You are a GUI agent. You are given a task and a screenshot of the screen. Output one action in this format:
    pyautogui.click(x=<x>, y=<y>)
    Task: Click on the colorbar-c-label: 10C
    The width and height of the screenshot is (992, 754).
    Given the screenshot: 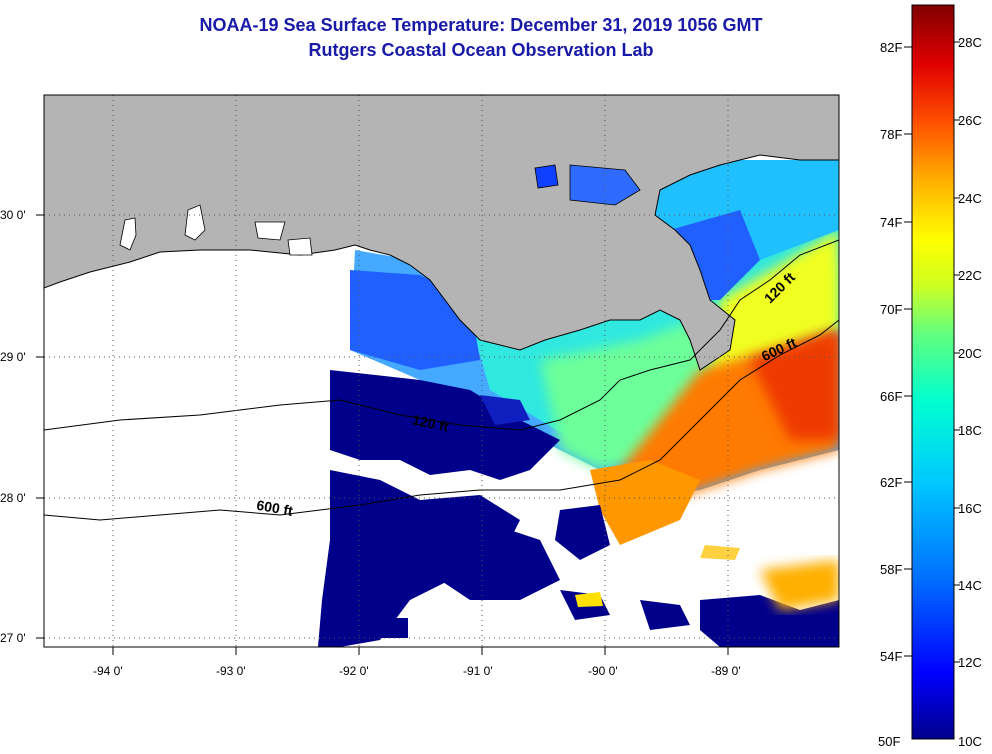 What is the action you would take?
    pyautogui.click(x=970, y=741)
    